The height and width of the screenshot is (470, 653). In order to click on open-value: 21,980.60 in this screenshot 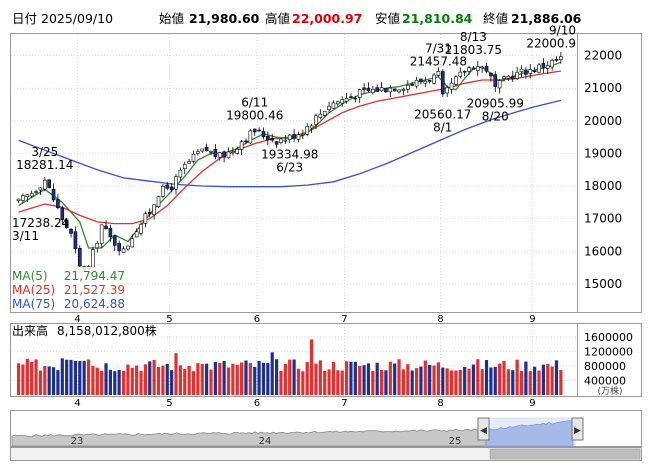, I will do `click(224, 18)`.